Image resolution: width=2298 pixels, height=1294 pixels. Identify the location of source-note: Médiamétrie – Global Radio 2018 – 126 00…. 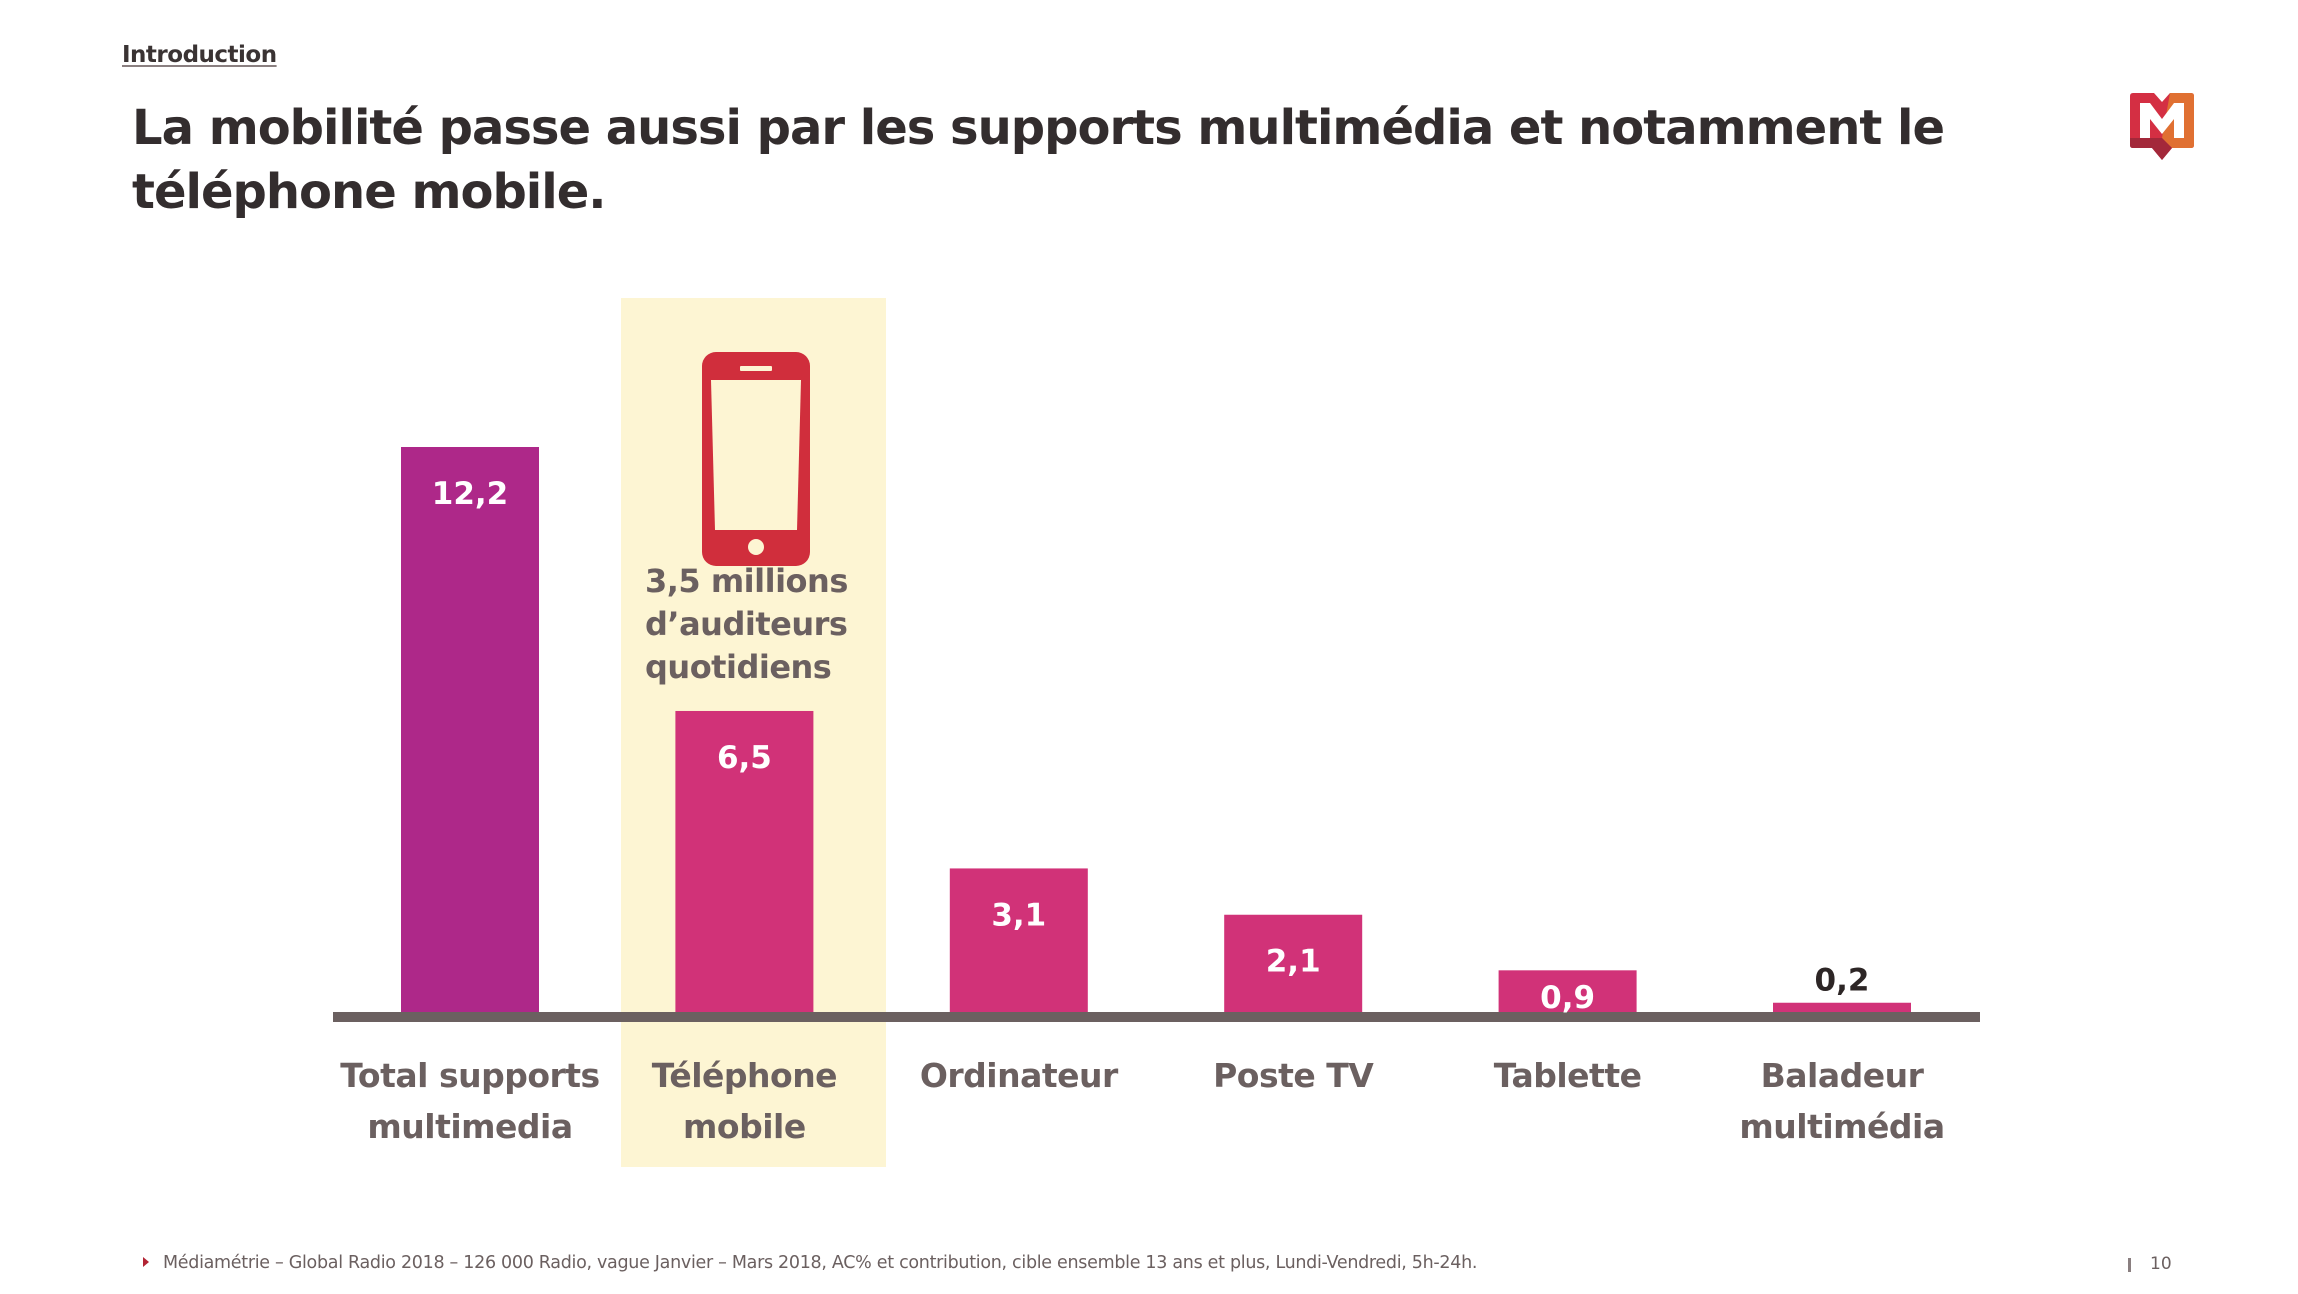
(820, 1263).